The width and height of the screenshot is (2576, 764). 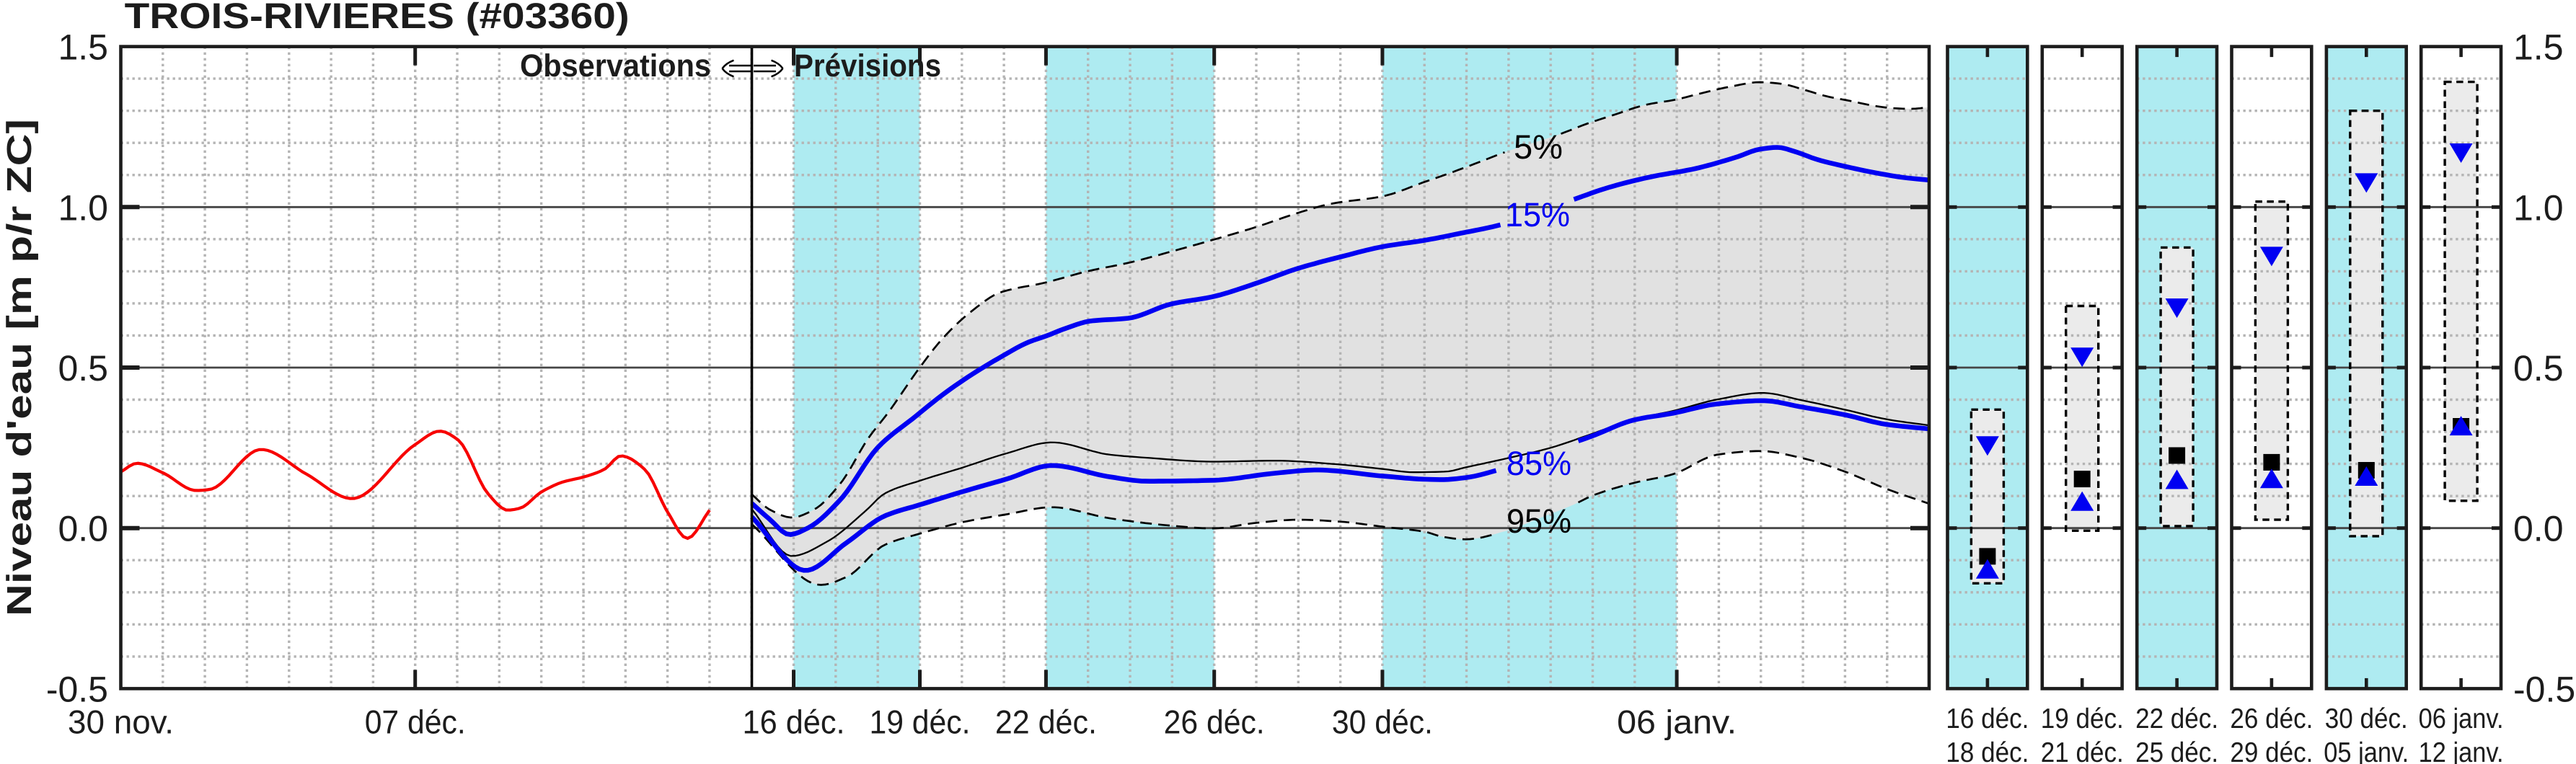 What do you see at coordinates (2271, 750) in the screenshot?
I see `svg-text: 29 déc.` at bounding box center [2271, 750].